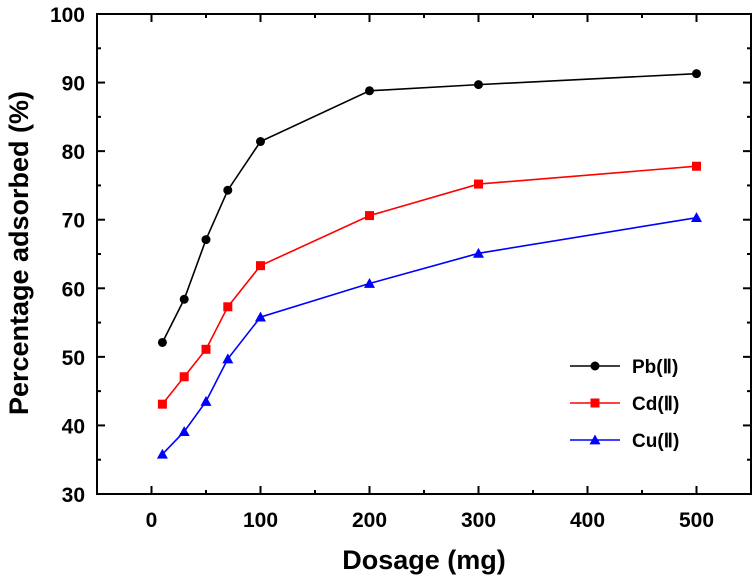 The height and width of the screenshot is (577, 753). Describe the element at coordinates (73, 426) in the screenshot. I see `y-tick-label: 40` at that location.